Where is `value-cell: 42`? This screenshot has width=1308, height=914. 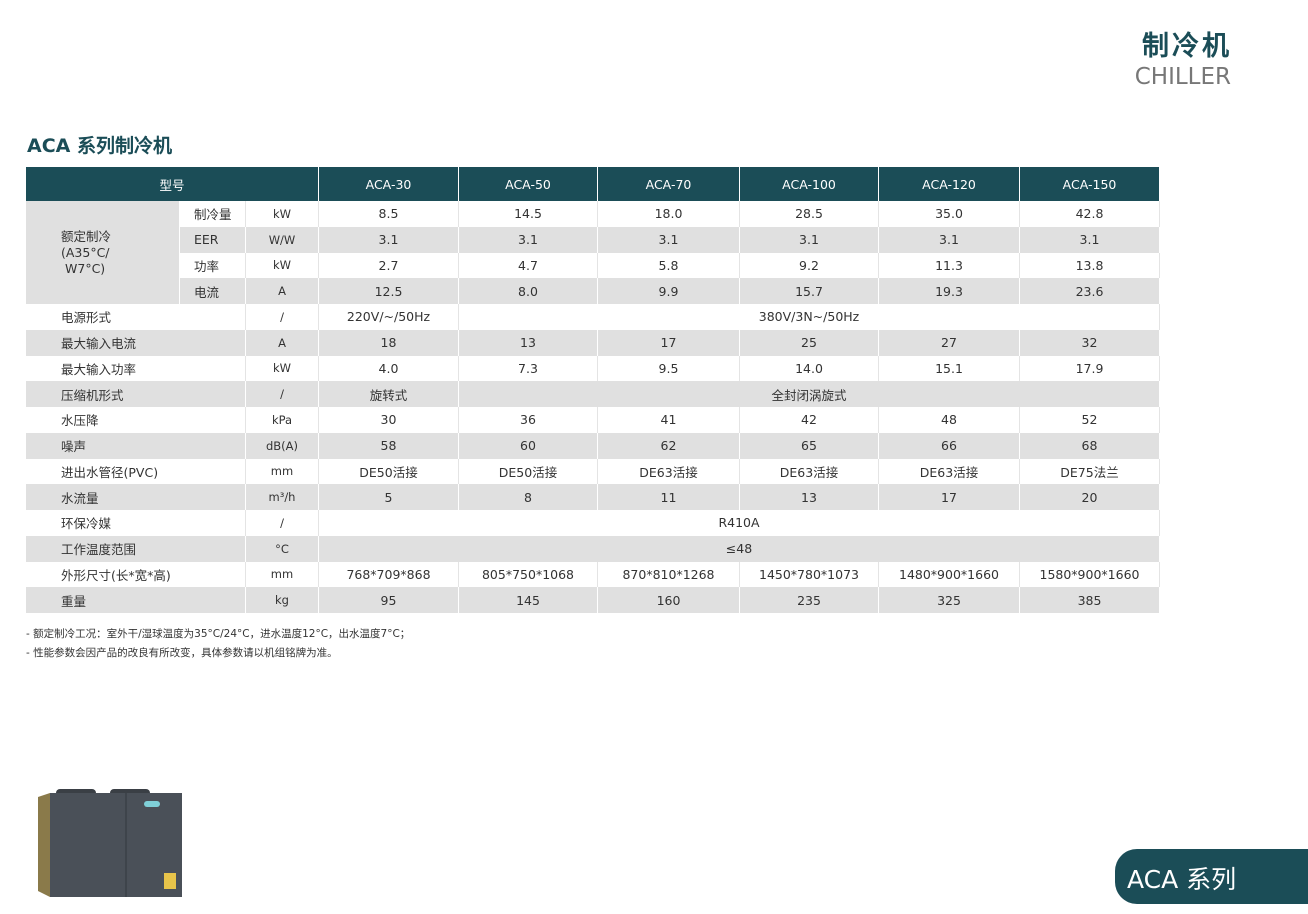
value-cell: 42 is located at coordinates (809, 420).